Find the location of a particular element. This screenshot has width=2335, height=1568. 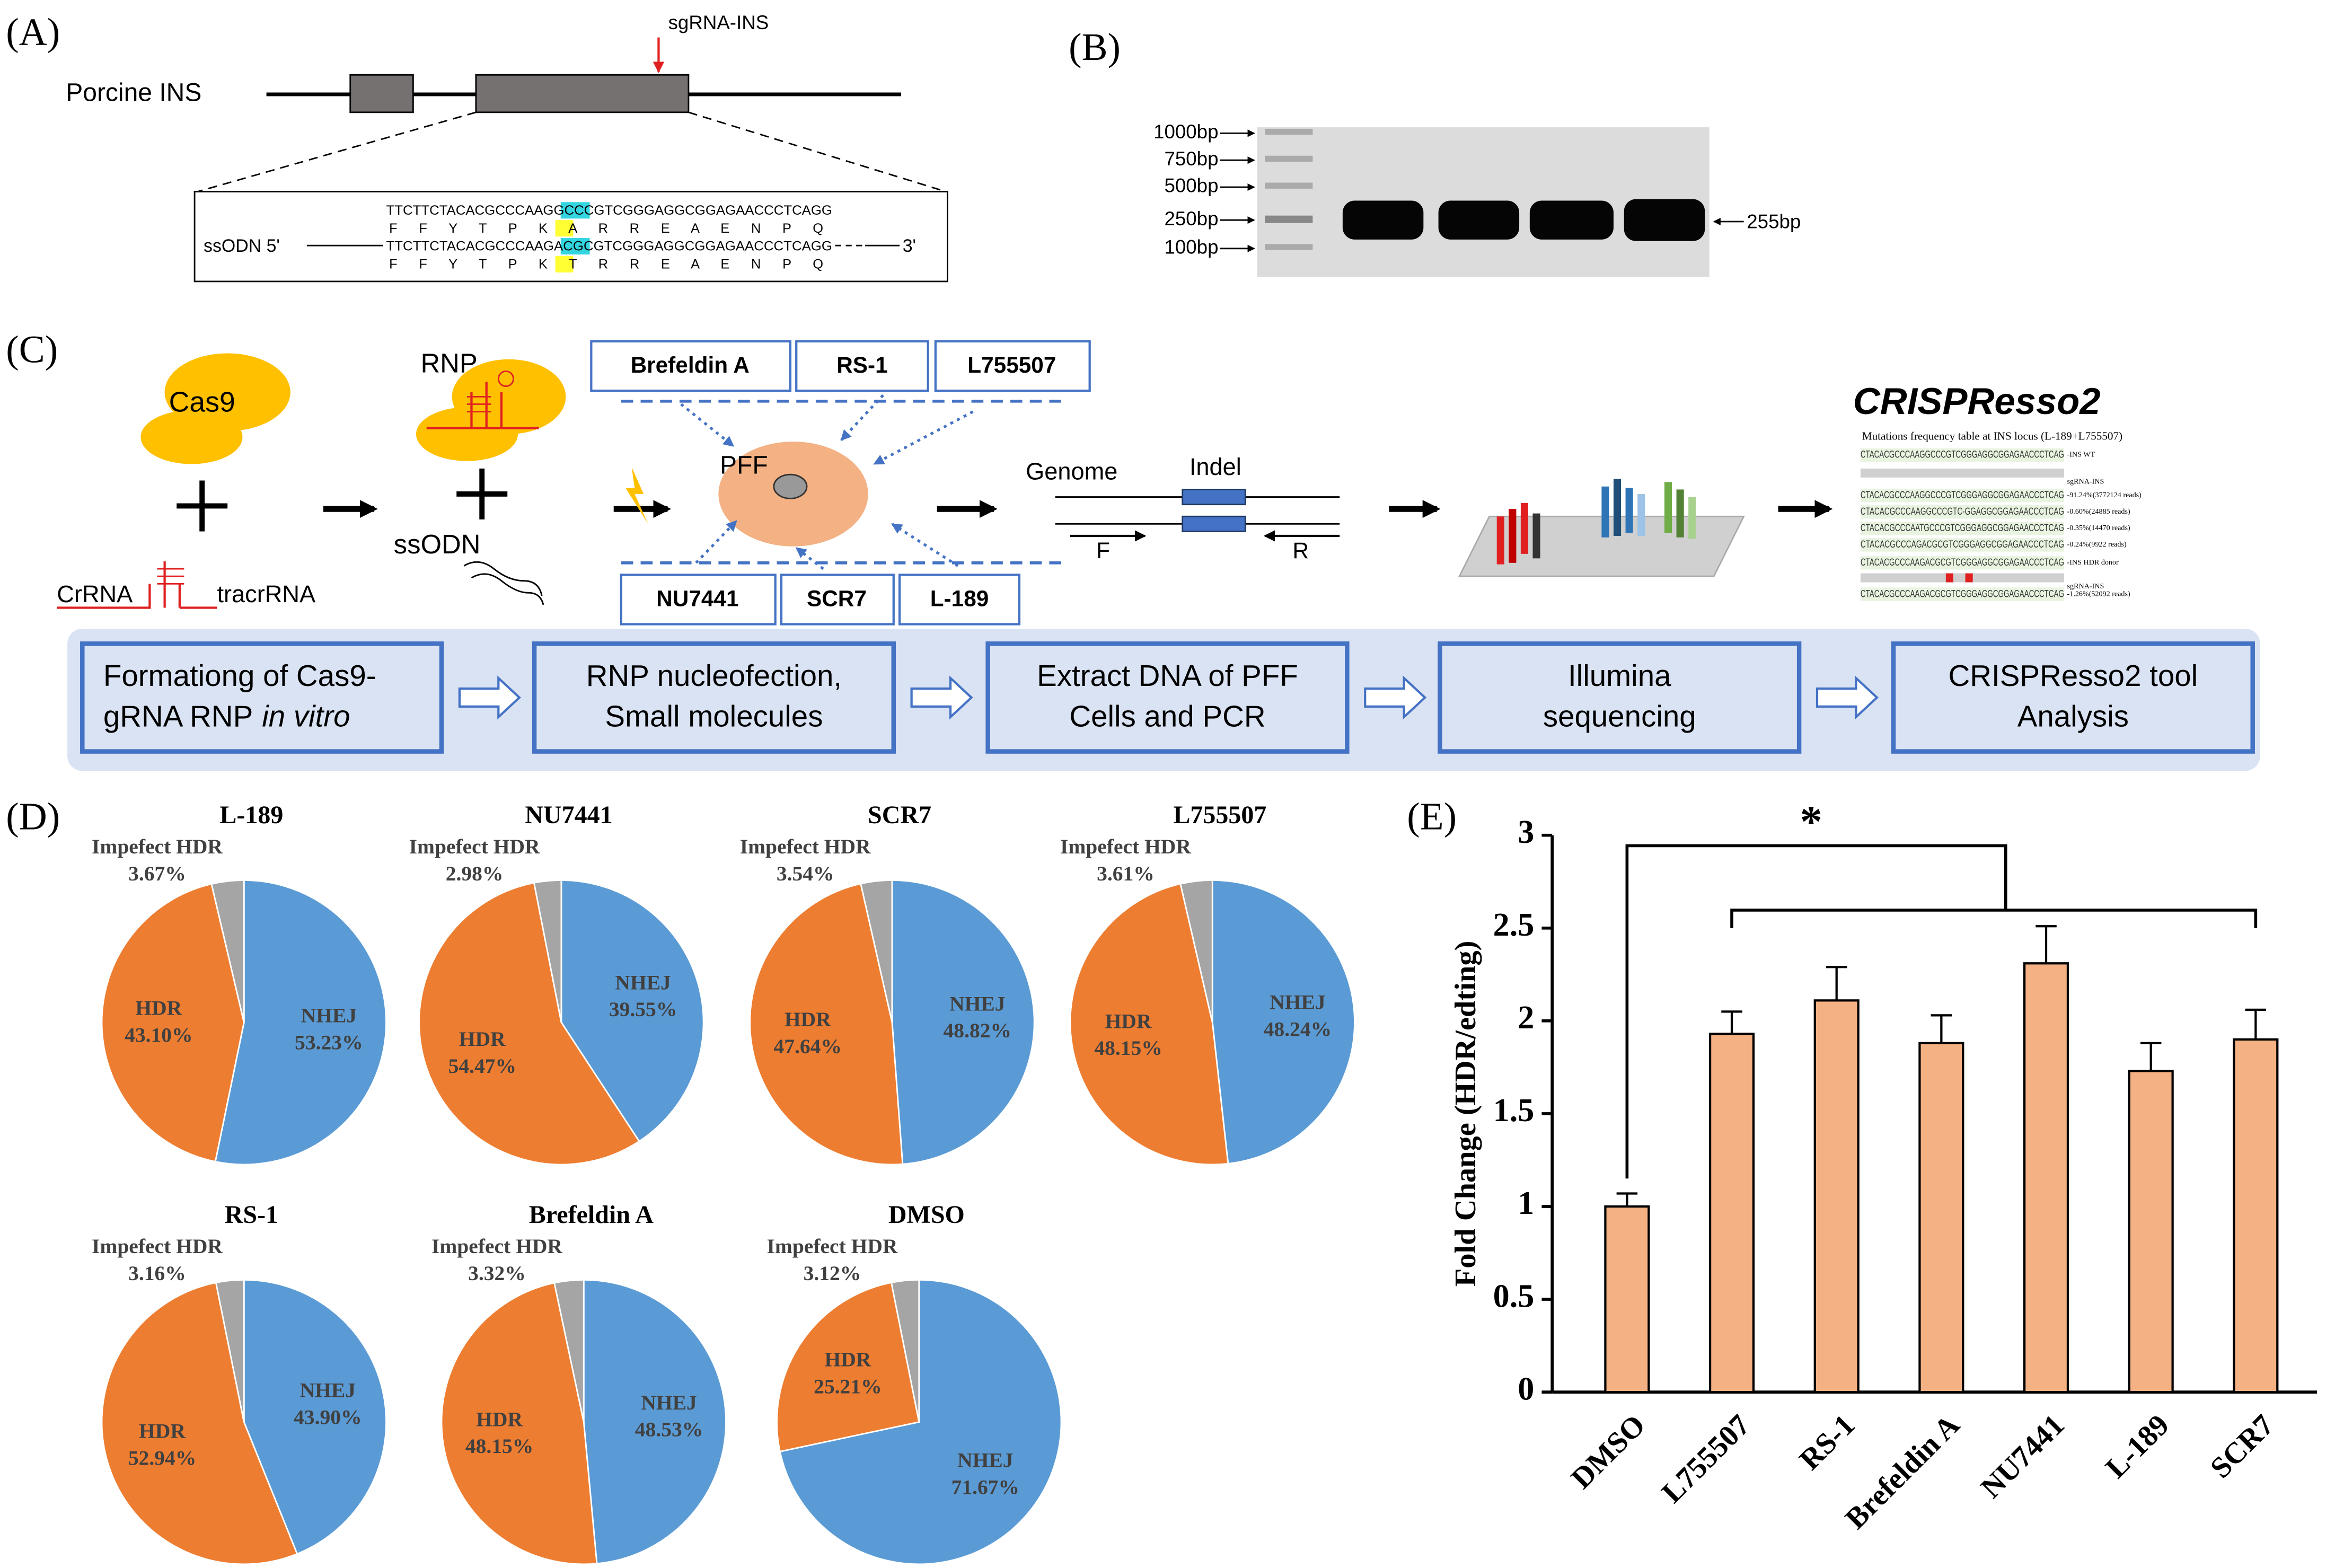

pie-value-label: 3.32% is located at coordinates (497, 1274).